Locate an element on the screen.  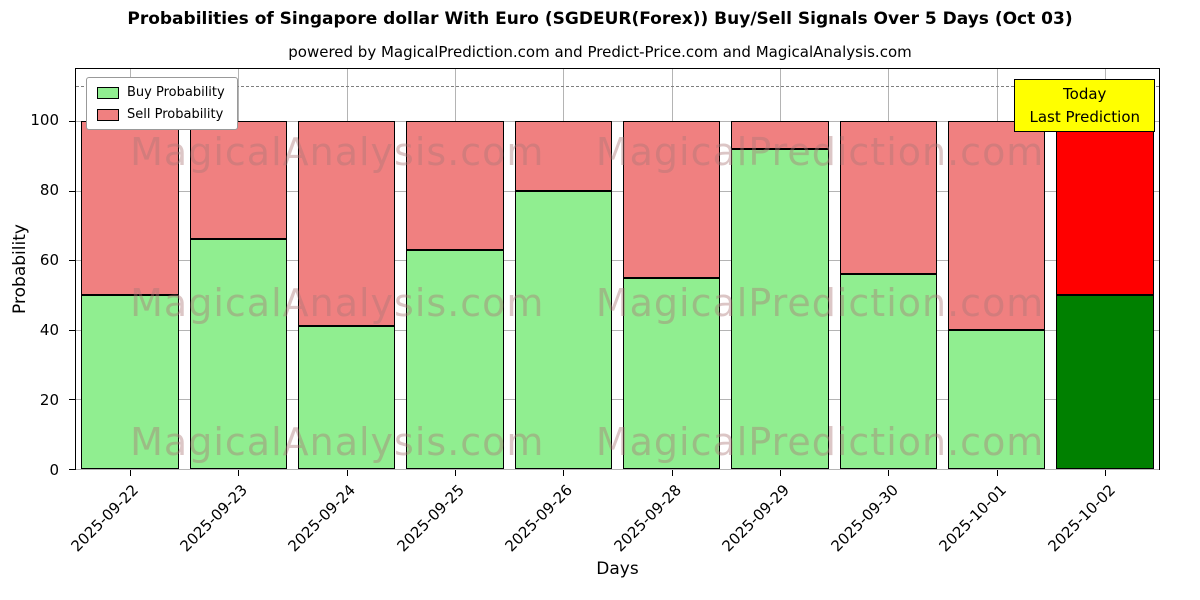
x-tick-label: 2025-09-25 is located at coordinates (430, 518).